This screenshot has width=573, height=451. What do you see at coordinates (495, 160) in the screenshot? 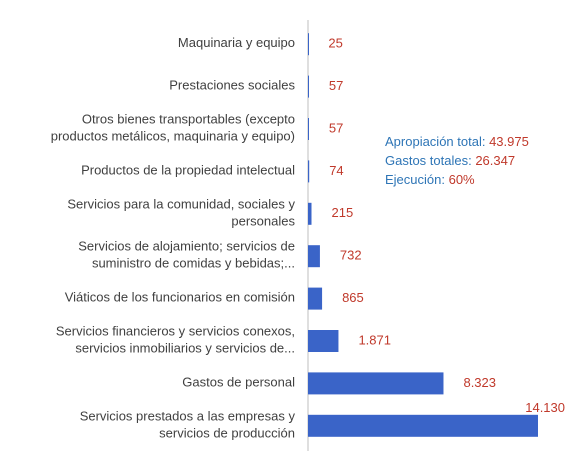
I see `annotation-value: 26.347` at bounding box center [495, 160].